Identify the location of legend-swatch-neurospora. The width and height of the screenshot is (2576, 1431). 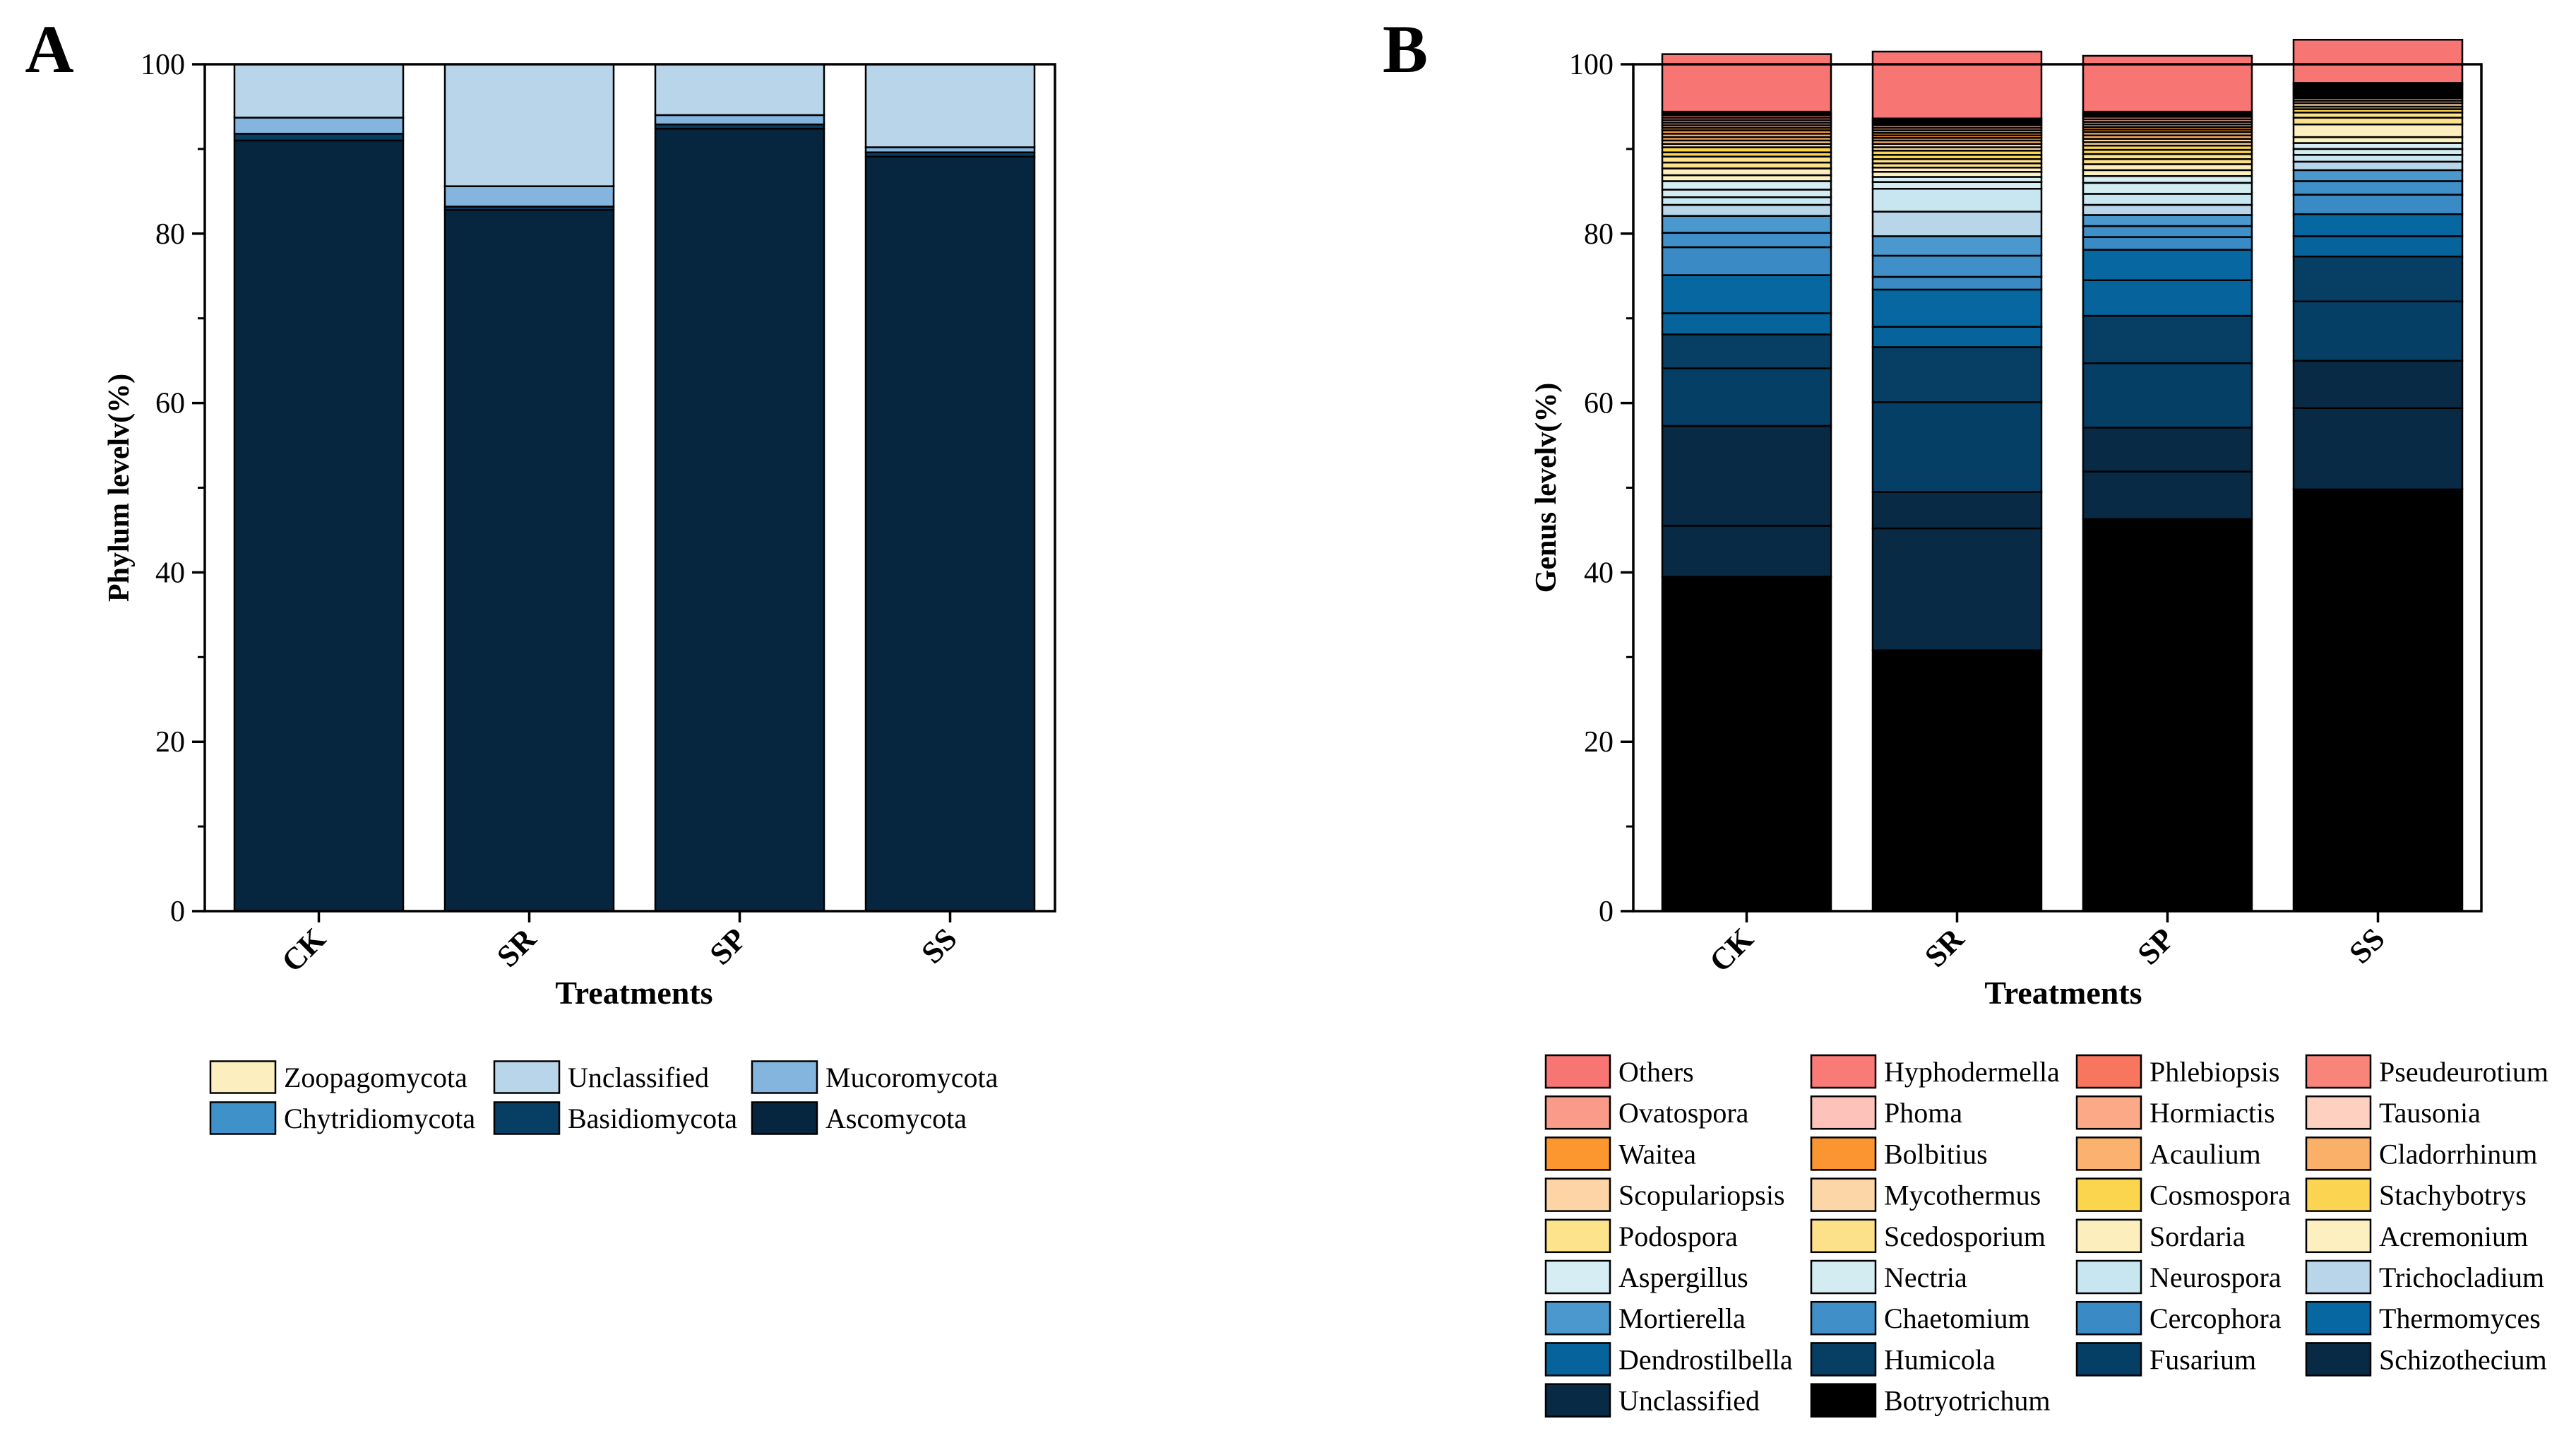
(2108, 1277).